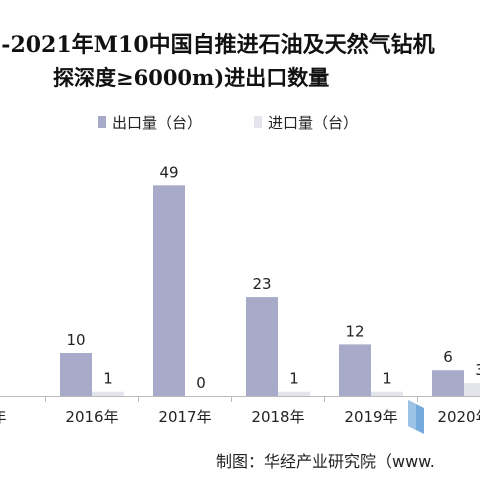 The image size is (480, 480). What do you see at coordinates (261, 284) in the screenshot?
I see `data-label-export-3: 23` at bounding box center [261, 284].